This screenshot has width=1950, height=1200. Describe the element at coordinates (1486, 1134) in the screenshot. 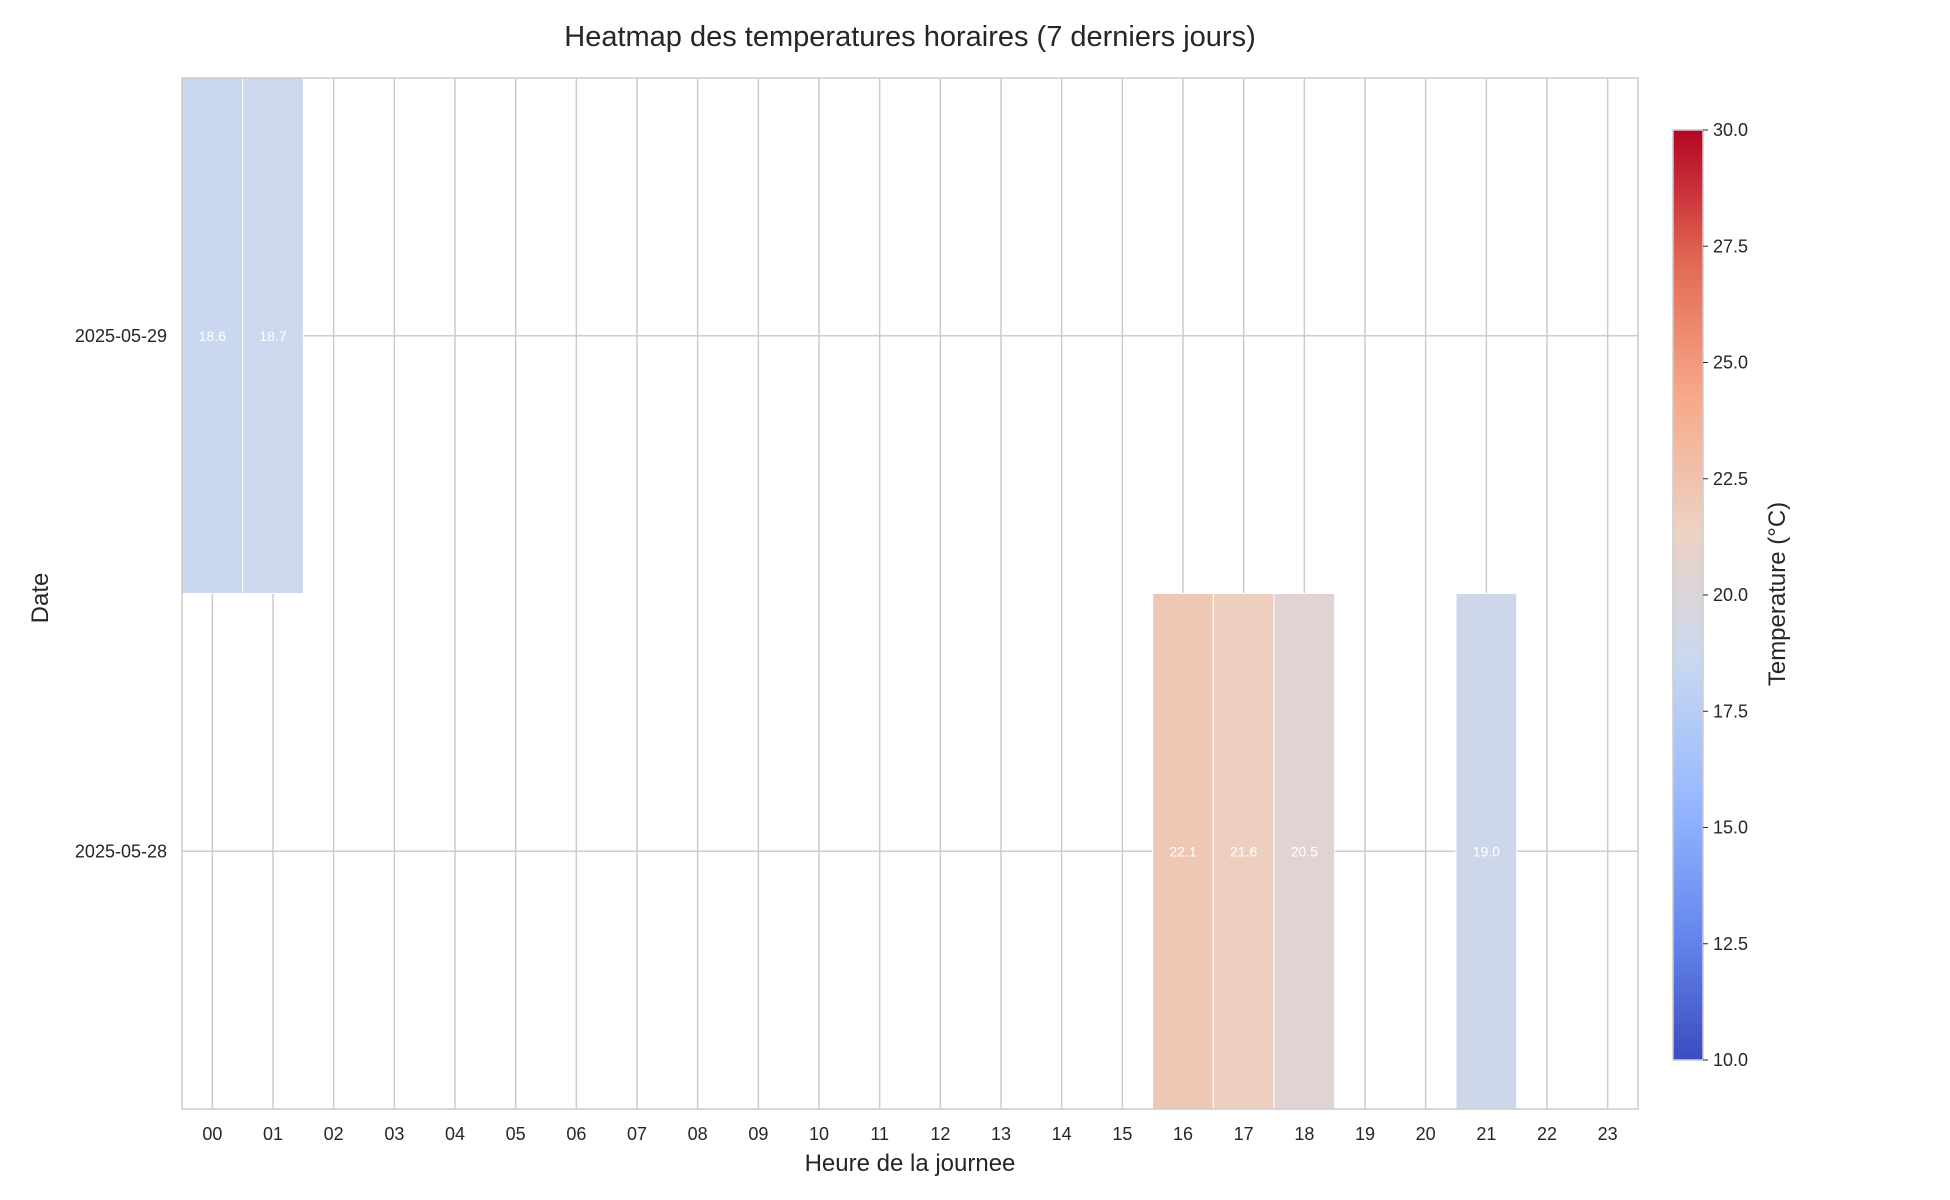

I see `x-tick-label: 21` at that location.